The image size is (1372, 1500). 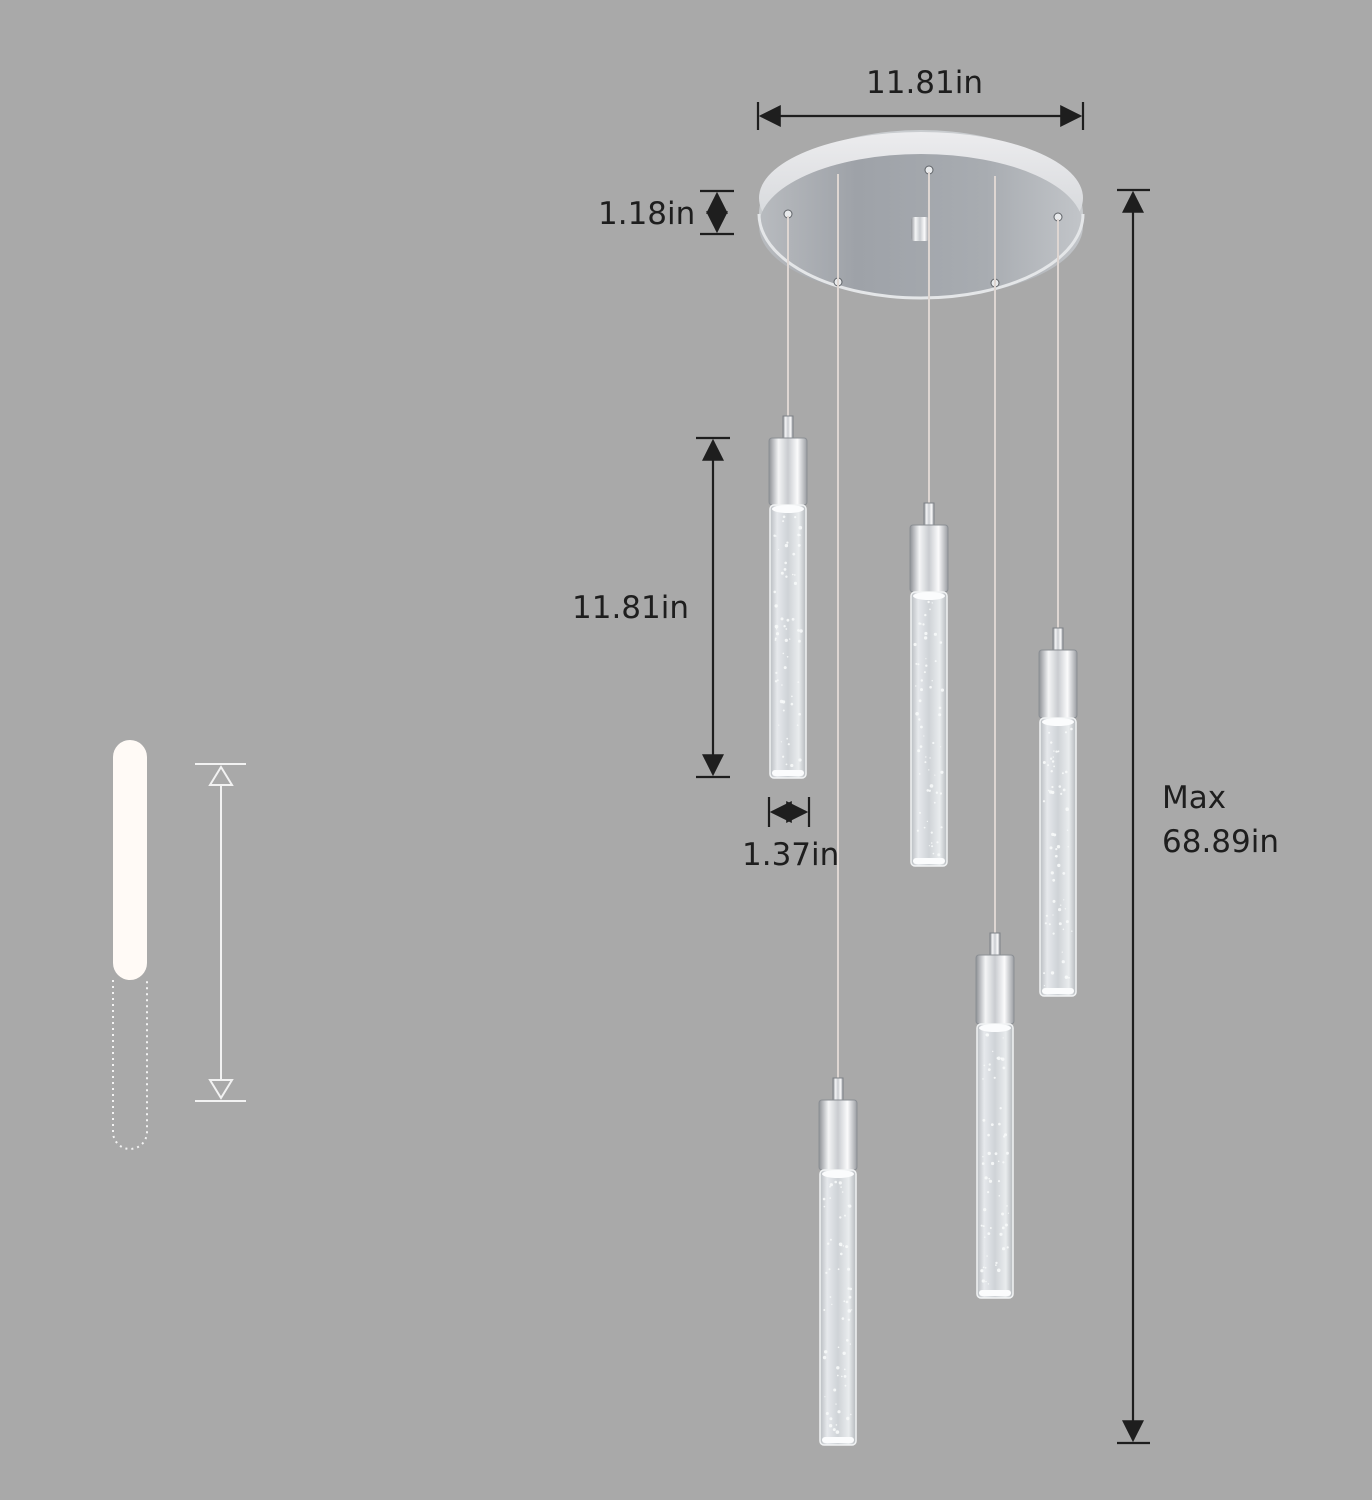 I want to click on canopy-height-label: 1.18in, so click(x=647, y=214).